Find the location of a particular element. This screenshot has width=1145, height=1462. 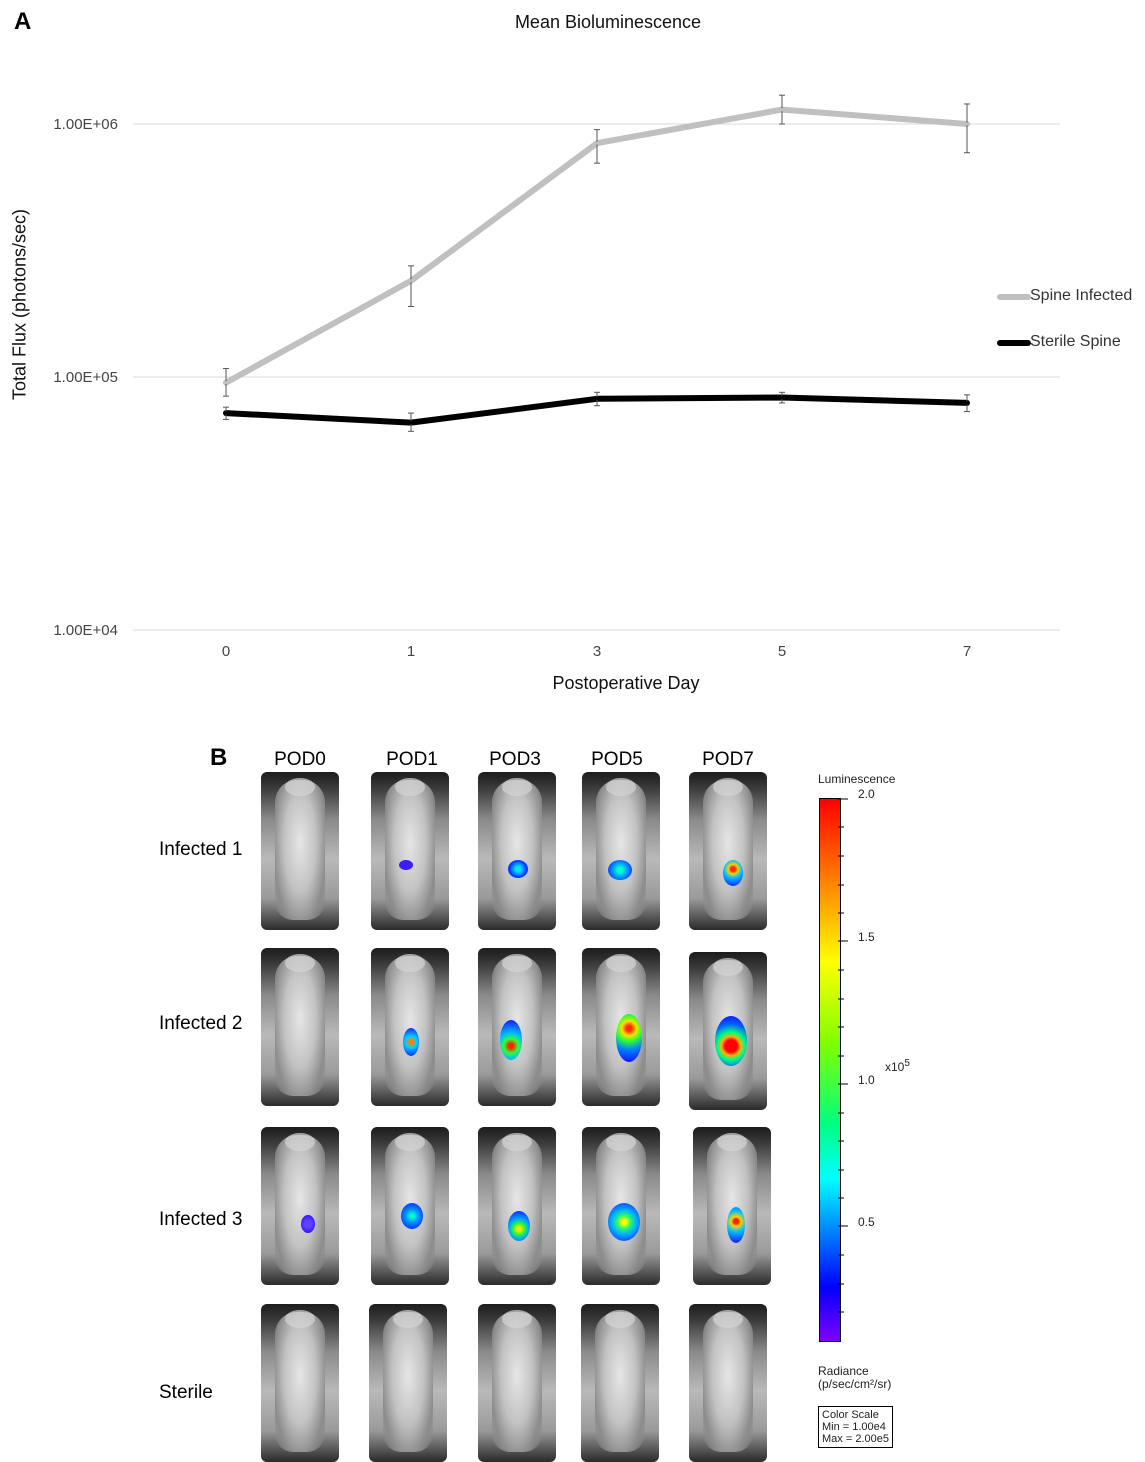

colorbar-tick-label: 2.0 is located at coordinates (866, 794).